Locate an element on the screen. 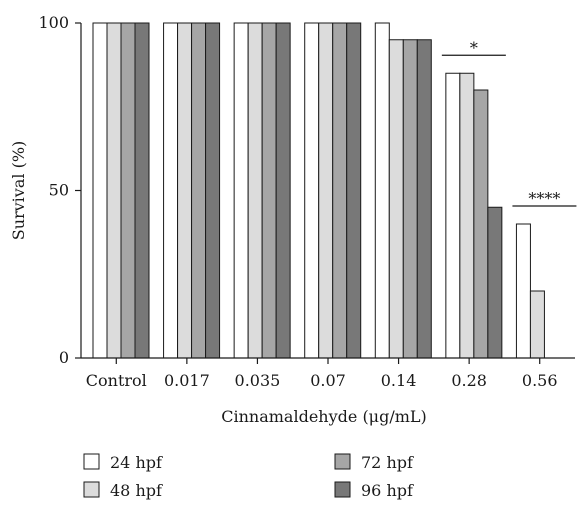  bar-96-hpf-Control is located at coordinates (142, 190).